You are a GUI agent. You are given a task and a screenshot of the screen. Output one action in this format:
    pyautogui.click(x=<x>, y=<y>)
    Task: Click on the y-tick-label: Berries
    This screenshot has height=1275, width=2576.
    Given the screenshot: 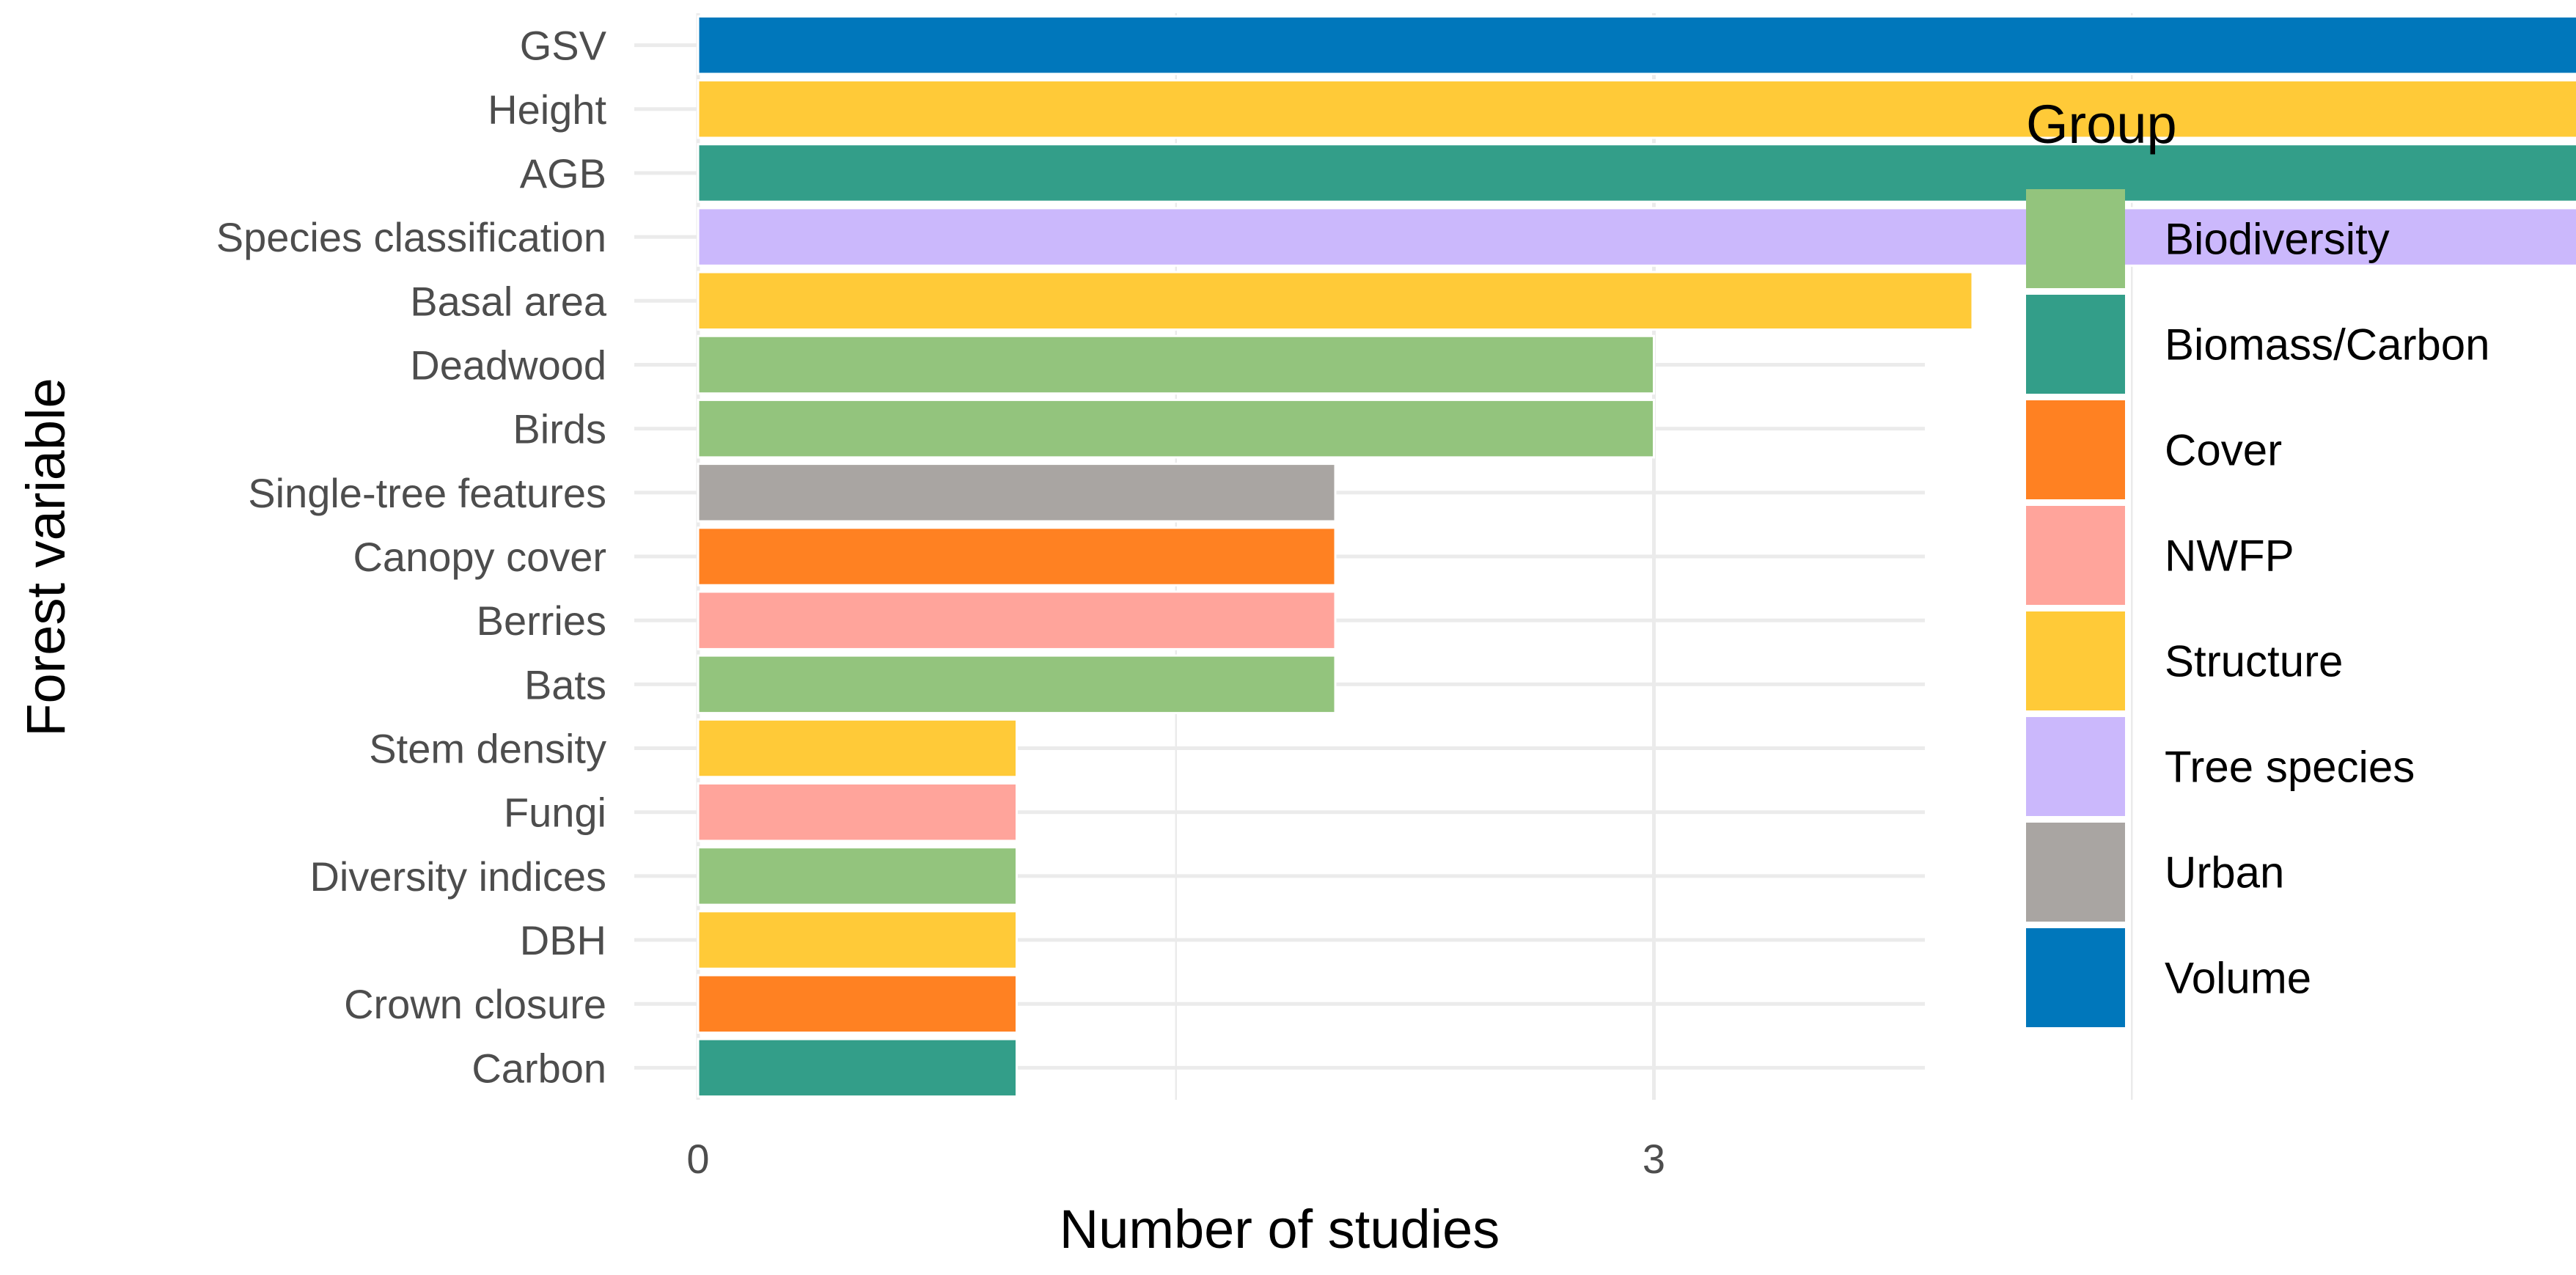 What is the action you would take?
    pyautogui.click(x=542, y=621)
    